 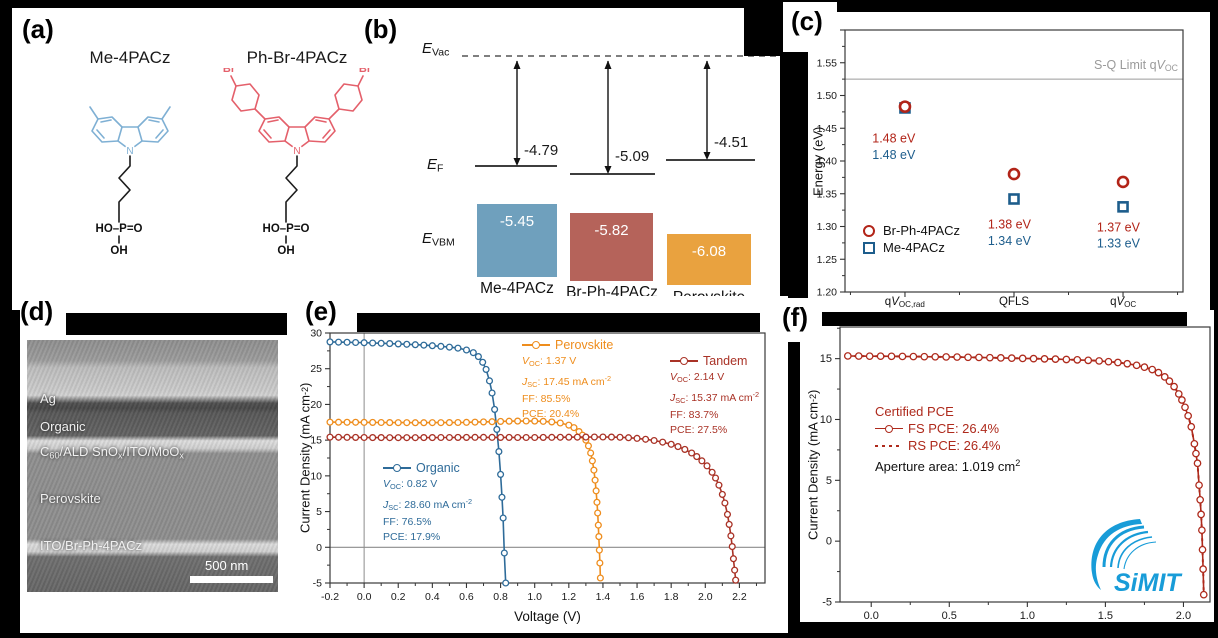 I want to click on svg-text: 1.40, so click(x=827, y=162).